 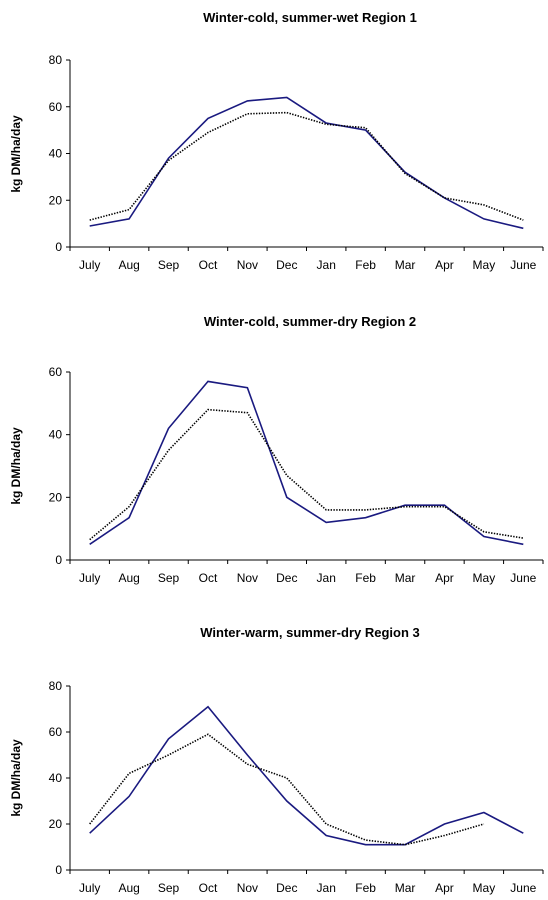 I want to click on chart-title: Winter-cold, summer-wet Region 1, so click(x=310, y=17).